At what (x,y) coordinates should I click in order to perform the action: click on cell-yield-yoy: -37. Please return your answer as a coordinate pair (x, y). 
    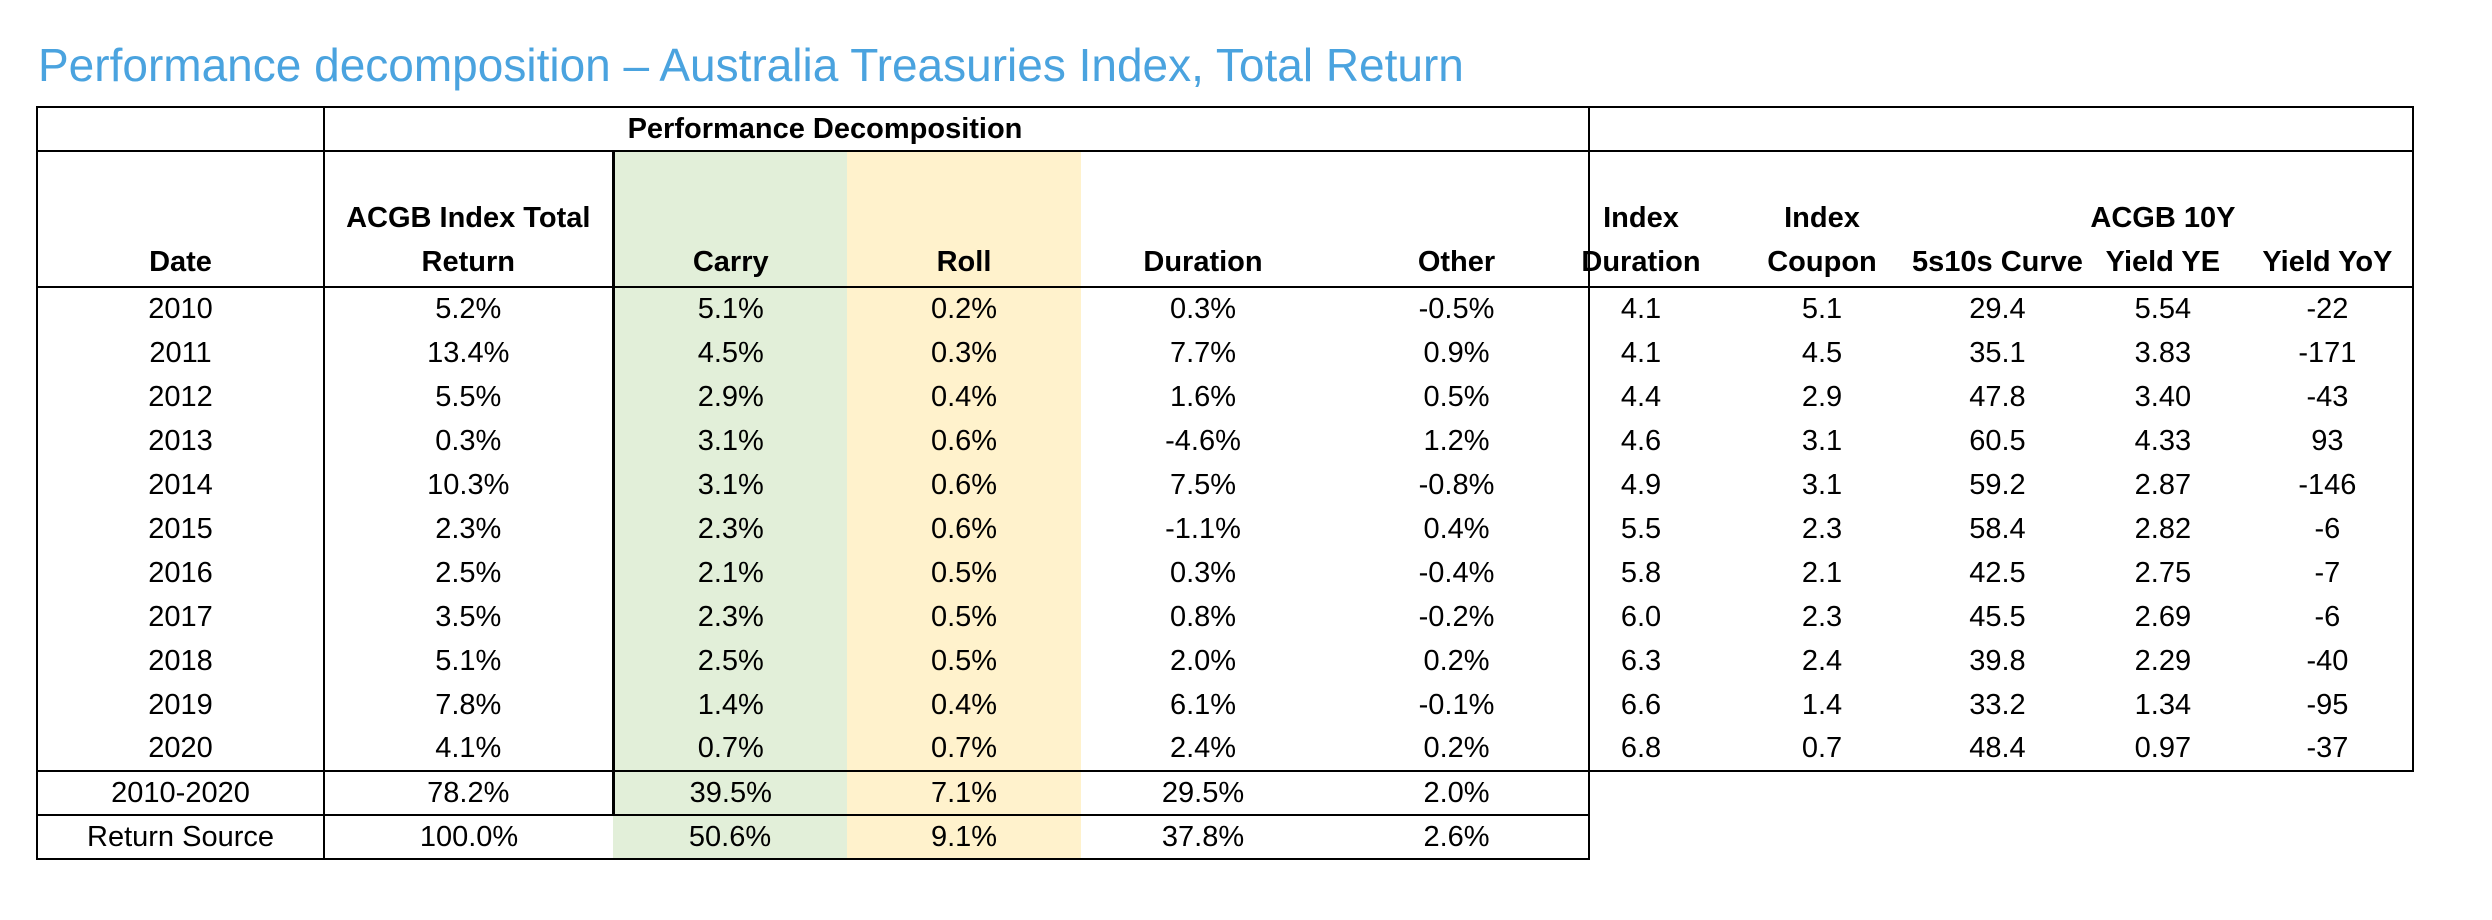
    Looking at the image, I should click on (2328, 749).